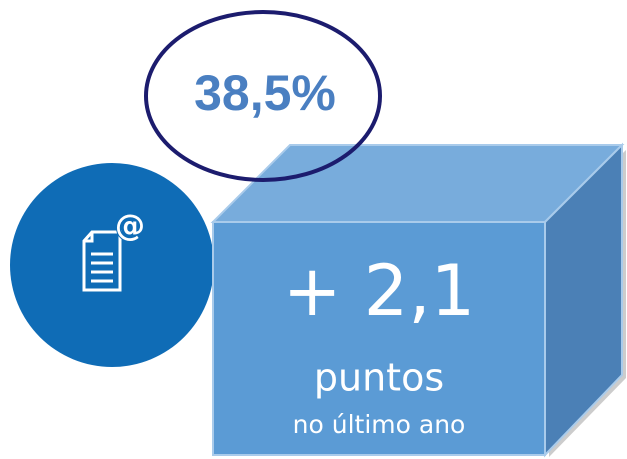  What do you see at coordinates (379, 424) in the screenshot?
I see `period-label: no último ano` at bounding box center [379, 424].